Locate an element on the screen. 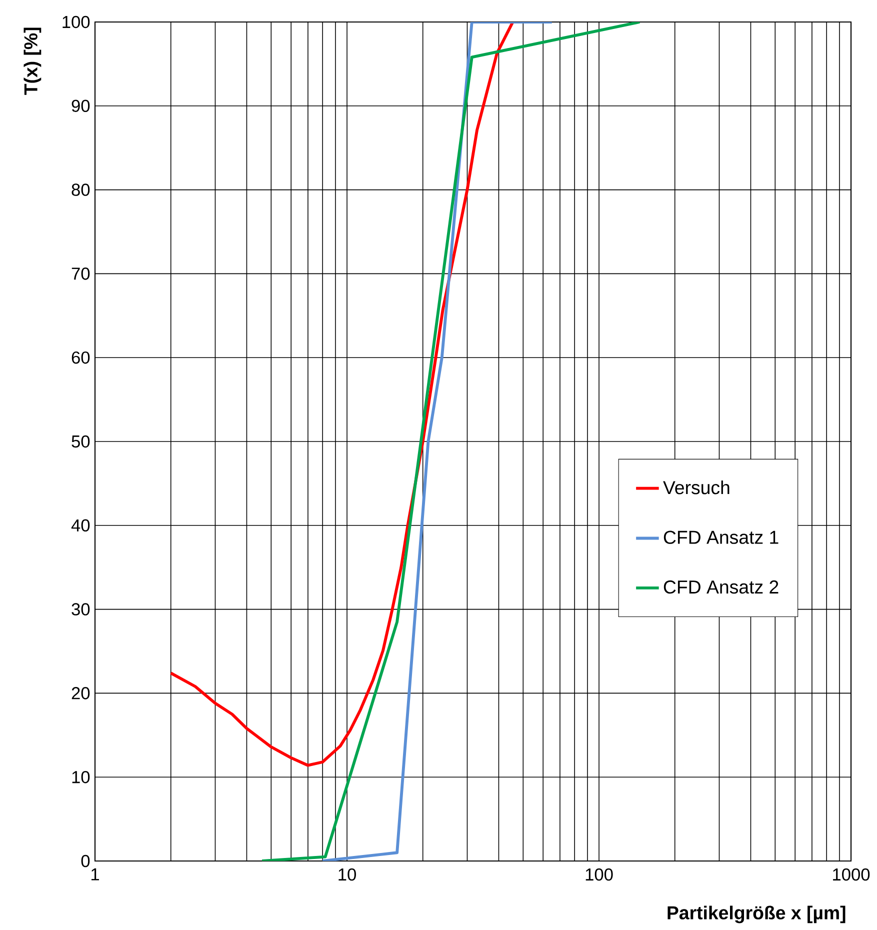  y-axis-title: T(x) [%] is located at coordinates (33, 61).